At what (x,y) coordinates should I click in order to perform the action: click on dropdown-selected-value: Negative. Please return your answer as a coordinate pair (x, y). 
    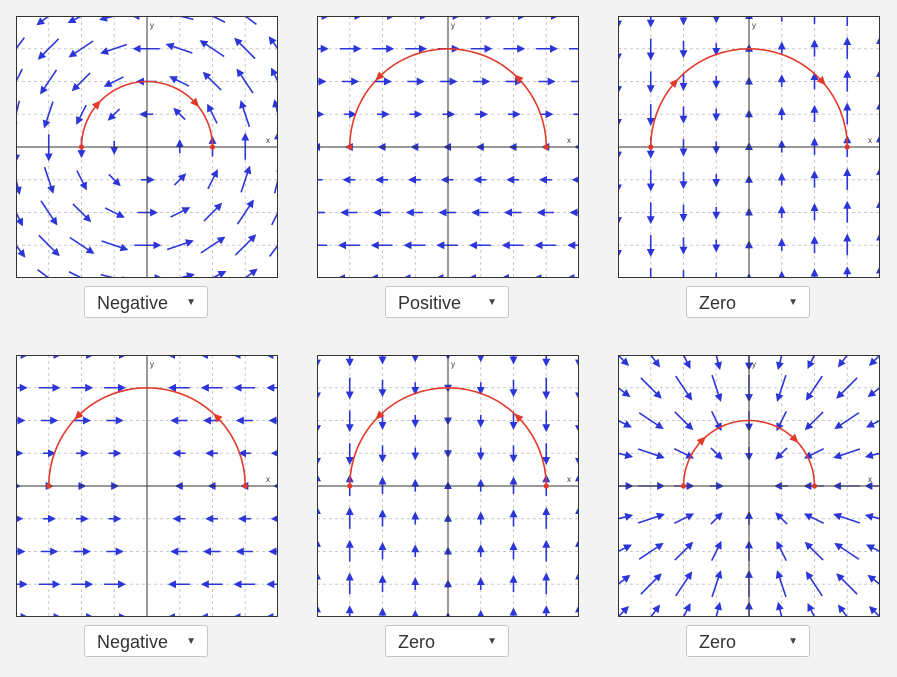
    Looking at the image, I should click on (133, 303).